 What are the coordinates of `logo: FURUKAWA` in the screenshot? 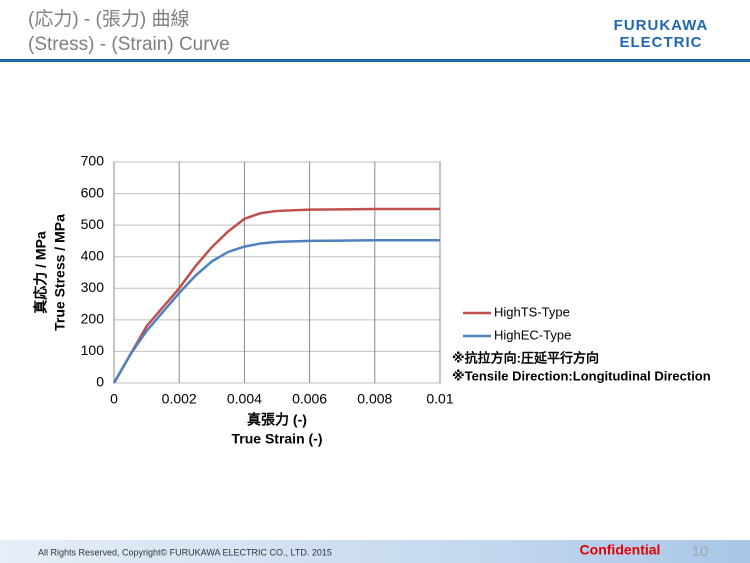 It's located at (661, 25).